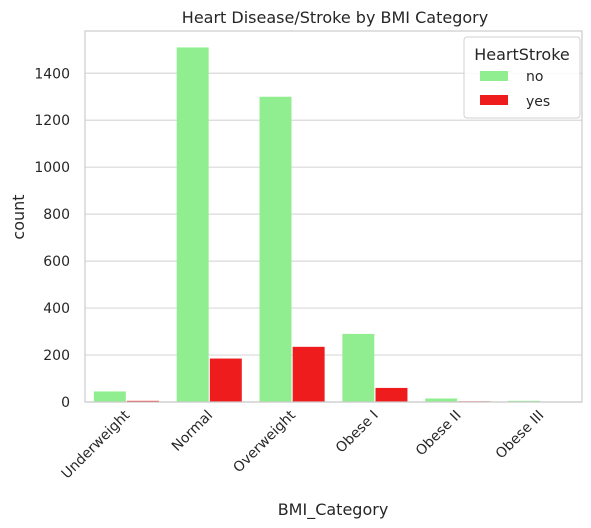 This screenshot has width=591, height=528. What do you see at coordinates (52, 168) in the screenshot?
I see `y-tick-label: 1000` at bounding box center [52, 168].